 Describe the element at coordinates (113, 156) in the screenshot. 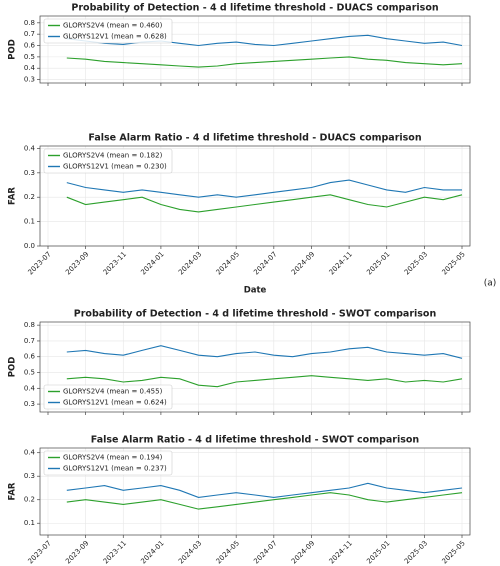

I see `legend-label: GLORYS2V4 (mean = 0.182)` at that location.